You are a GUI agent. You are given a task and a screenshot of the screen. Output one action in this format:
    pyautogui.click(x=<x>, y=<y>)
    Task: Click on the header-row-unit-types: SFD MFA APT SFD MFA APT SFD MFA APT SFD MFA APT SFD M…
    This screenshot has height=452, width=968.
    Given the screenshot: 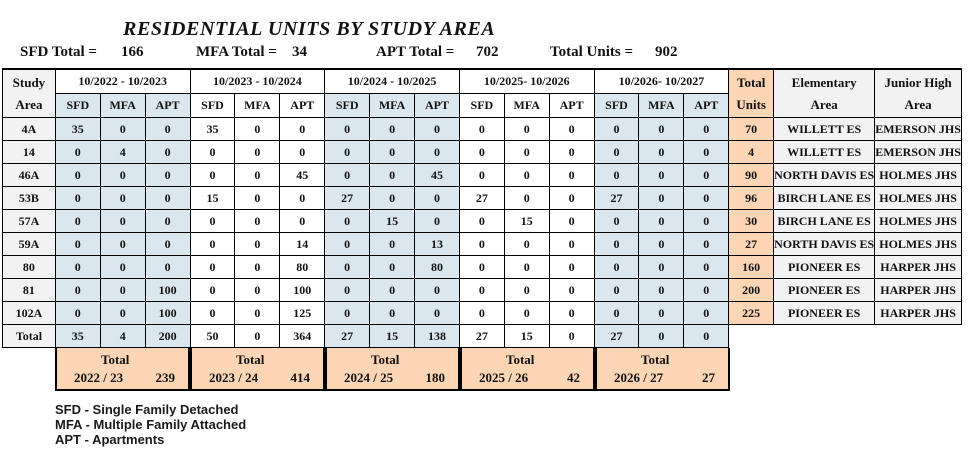 What is the action you would take?
    pyautogui.click(x=482, y=105)
    